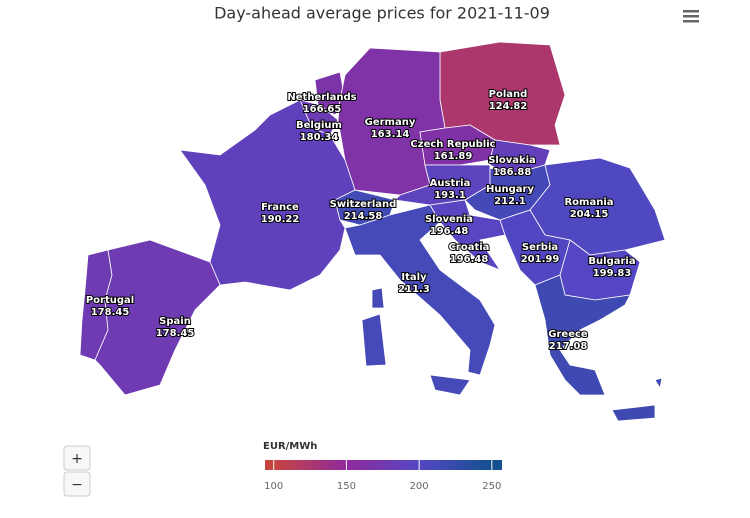 The image size is (750, 518). Describe the element at coordinates (452, 144) in the screenshot. I see `region-name: Czech Republic` at that location.